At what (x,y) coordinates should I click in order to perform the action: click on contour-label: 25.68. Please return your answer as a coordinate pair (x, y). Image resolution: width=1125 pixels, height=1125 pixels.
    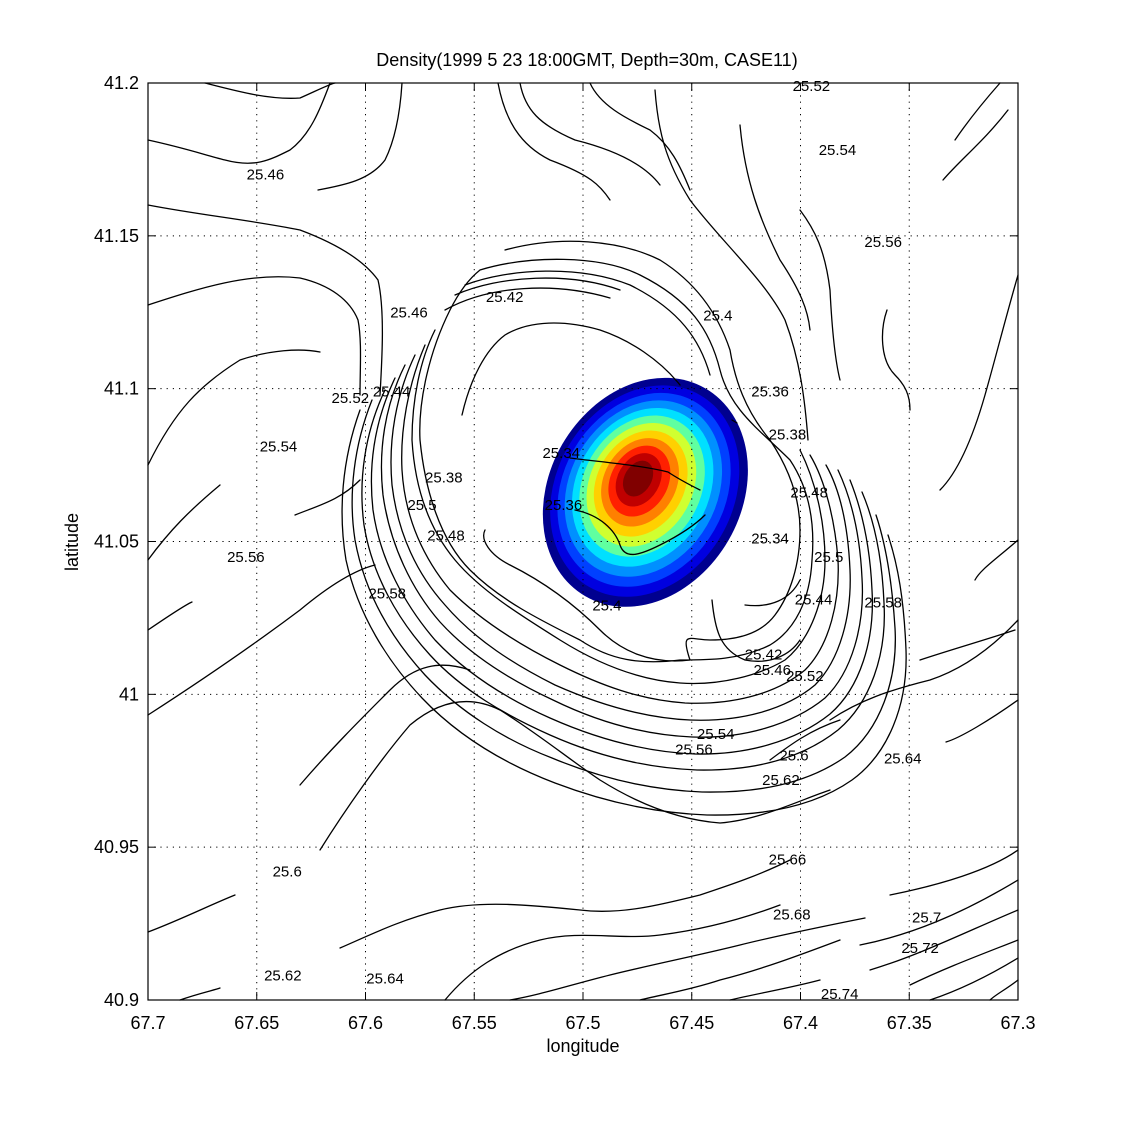
    Looking at the image, I should click on (792, 914).